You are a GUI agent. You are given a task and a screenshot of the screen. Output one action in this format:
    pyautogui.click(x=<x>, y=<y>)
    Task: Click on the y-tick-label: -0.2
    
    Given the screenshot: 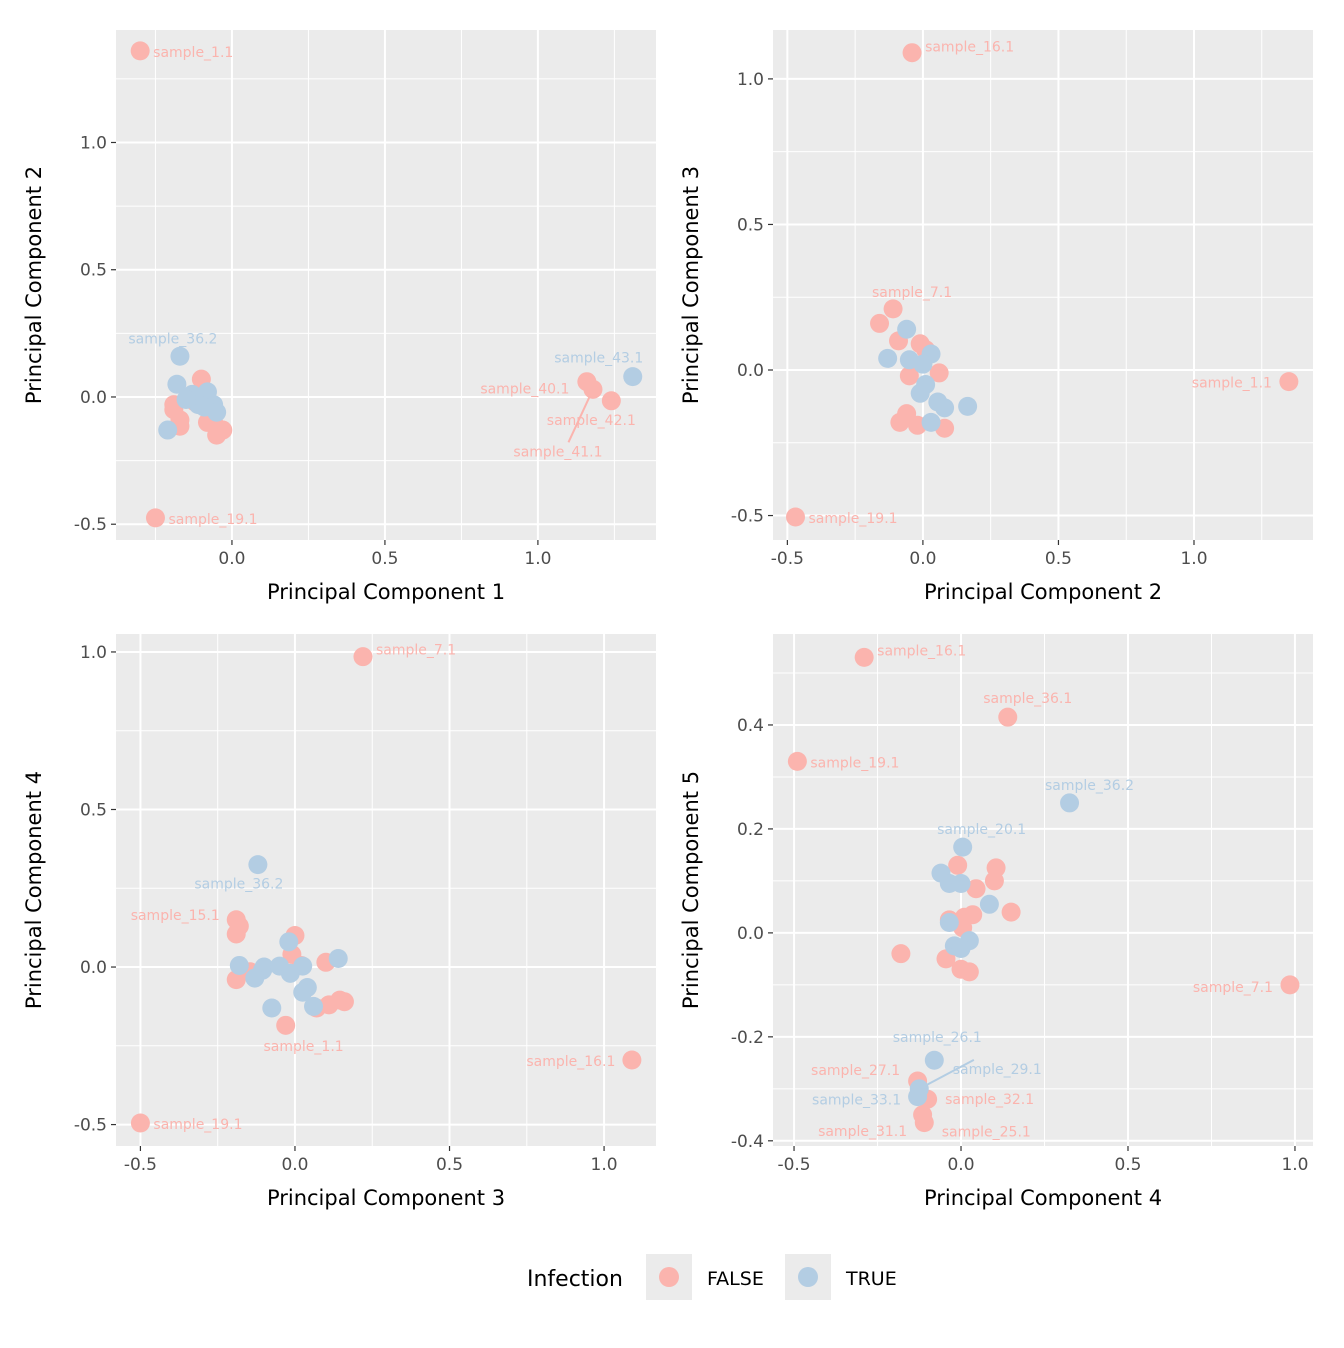 What is the action you would take?
    pyautogui.click(x=747, y=1038)
    